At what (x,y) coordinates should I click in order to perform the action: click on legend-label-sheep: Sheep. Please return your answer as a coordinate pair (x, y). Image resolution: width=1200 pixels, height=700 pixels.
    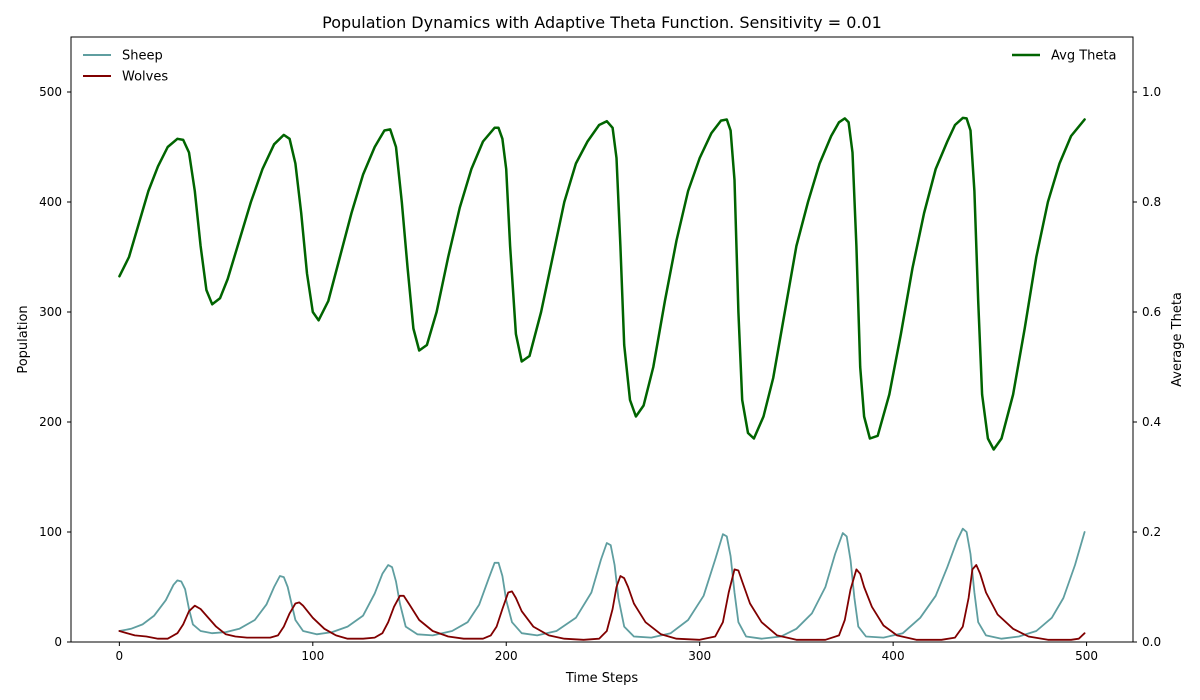
    Looking at the image, I should click on (142, 56).